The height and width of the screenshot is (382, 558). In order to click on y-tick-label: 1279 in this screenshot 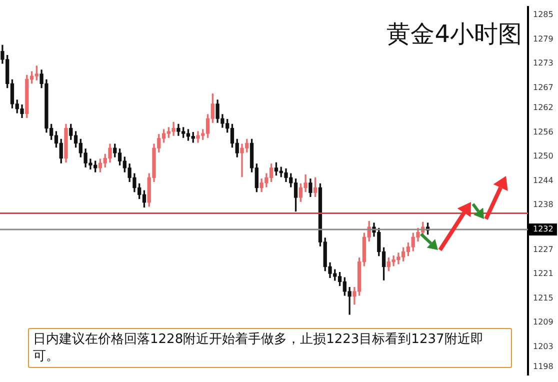, I will do `click(543, 39)`.